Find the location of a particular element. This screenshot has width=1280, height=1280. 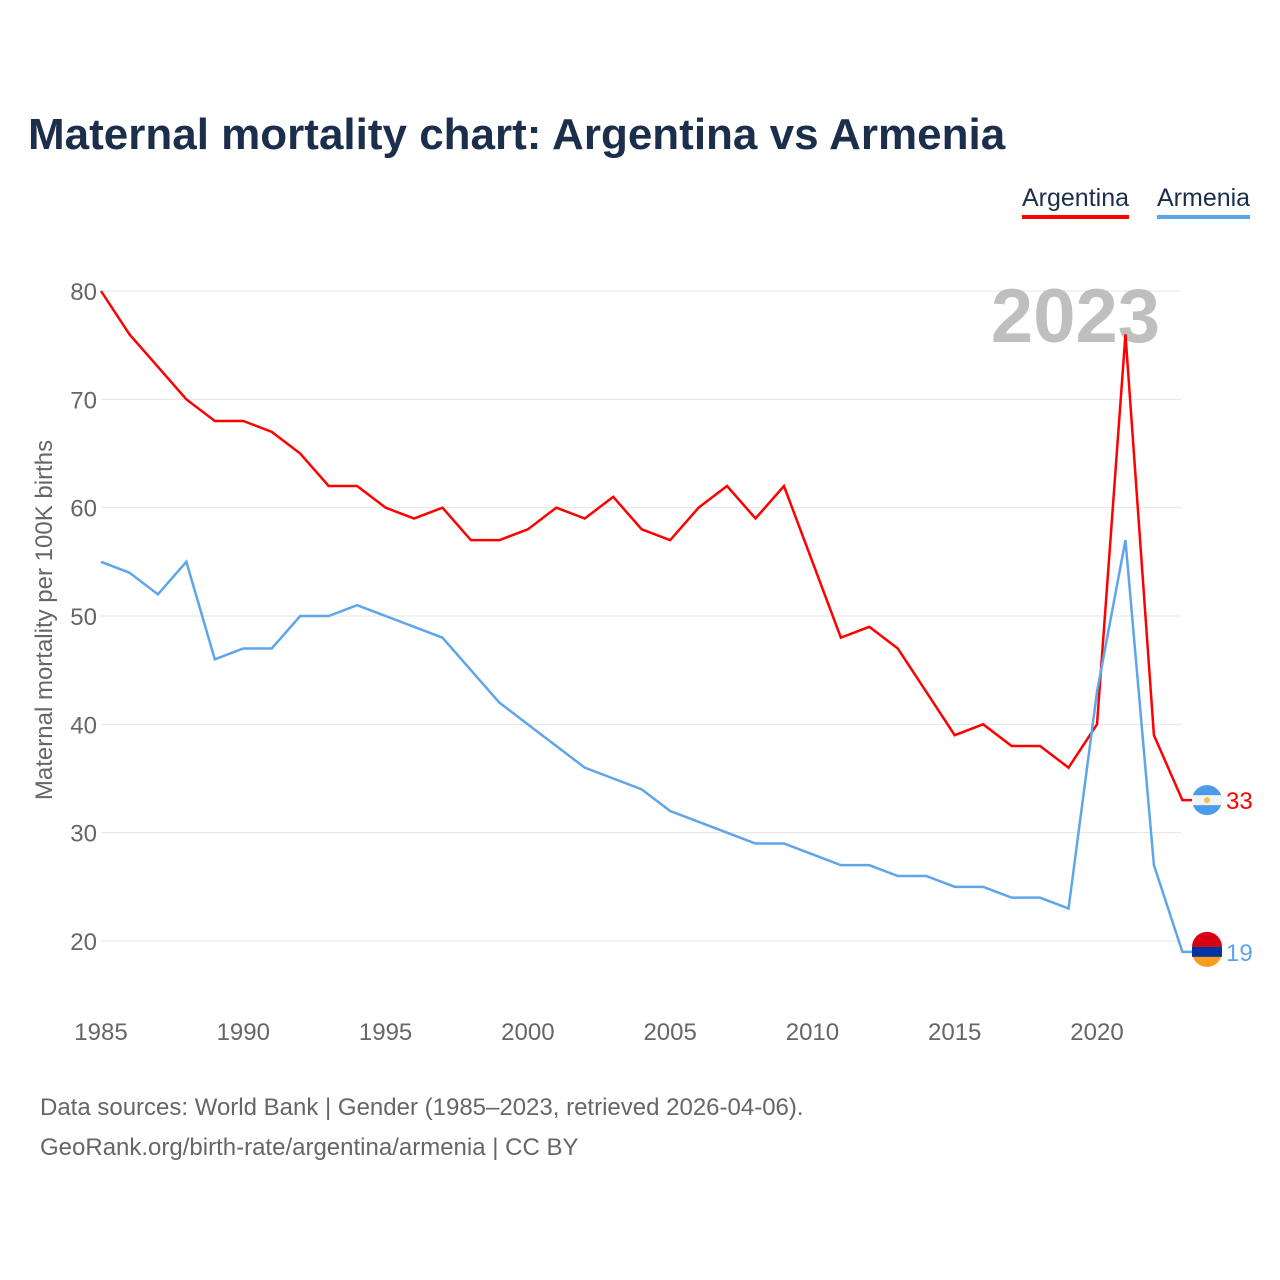

y-tick-label: 60 is located at coordinates (83, 509).